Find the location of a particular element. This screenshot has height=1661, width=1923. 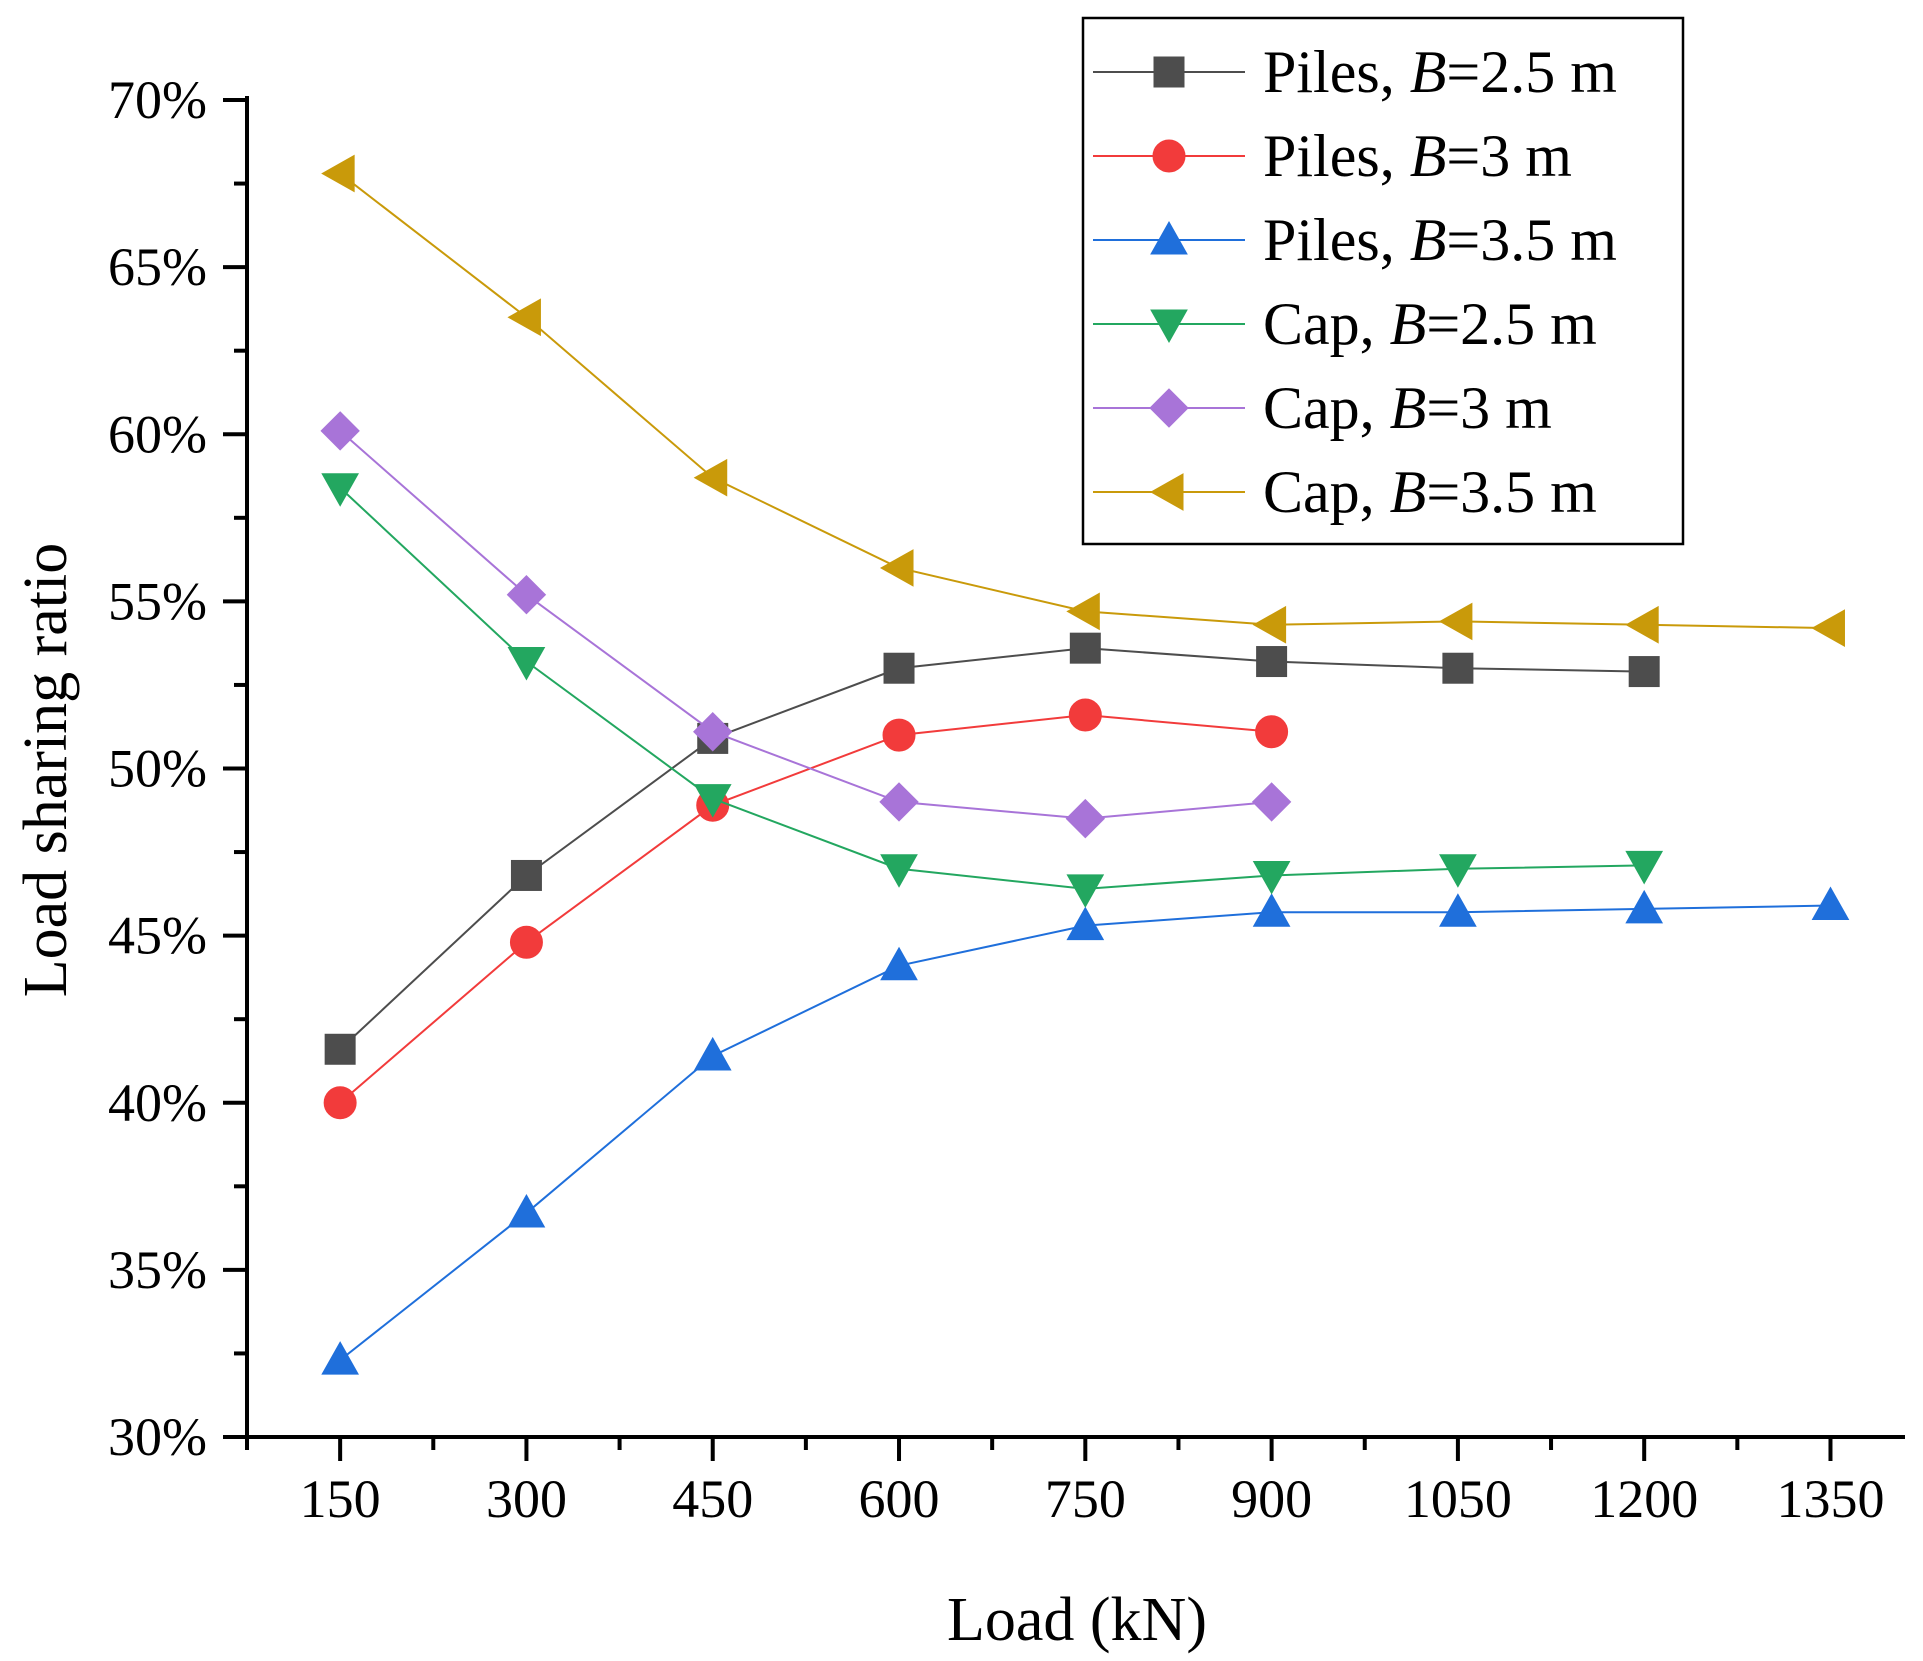

legend-box is located at coordinates (1383, 281).